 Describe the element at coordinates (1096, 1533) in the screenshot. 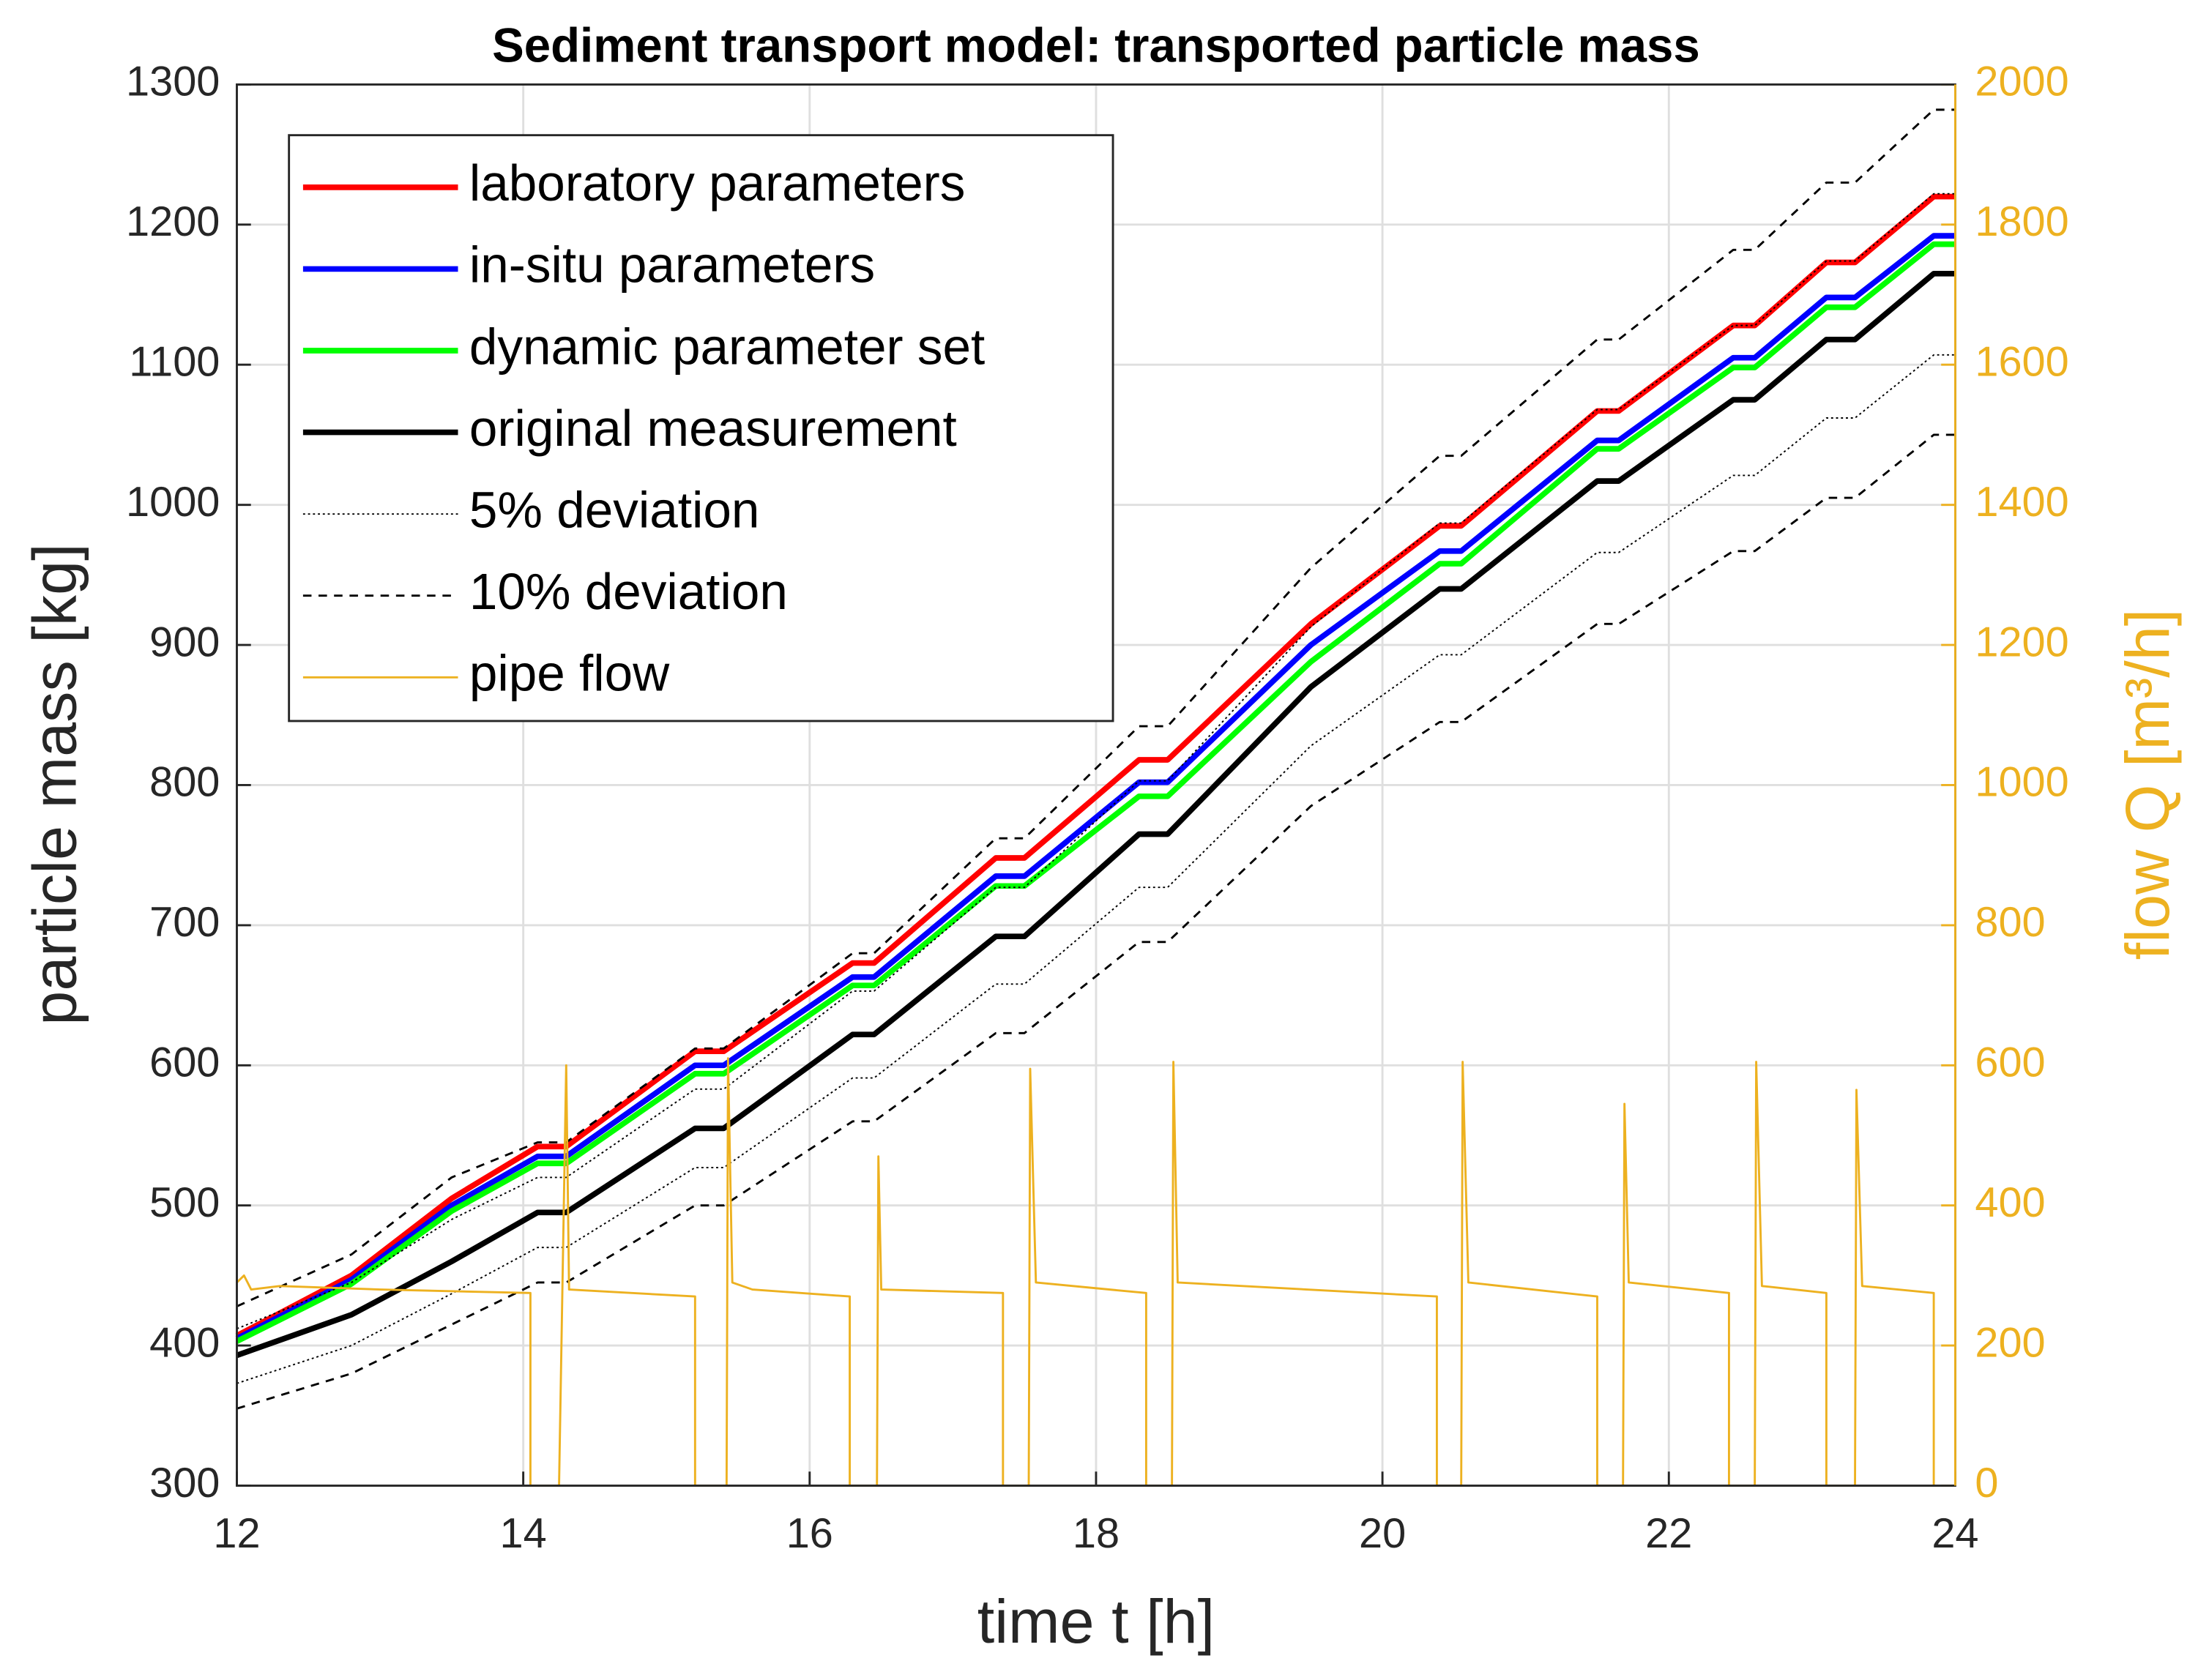

I see `x-tick-label: 18` at that location.